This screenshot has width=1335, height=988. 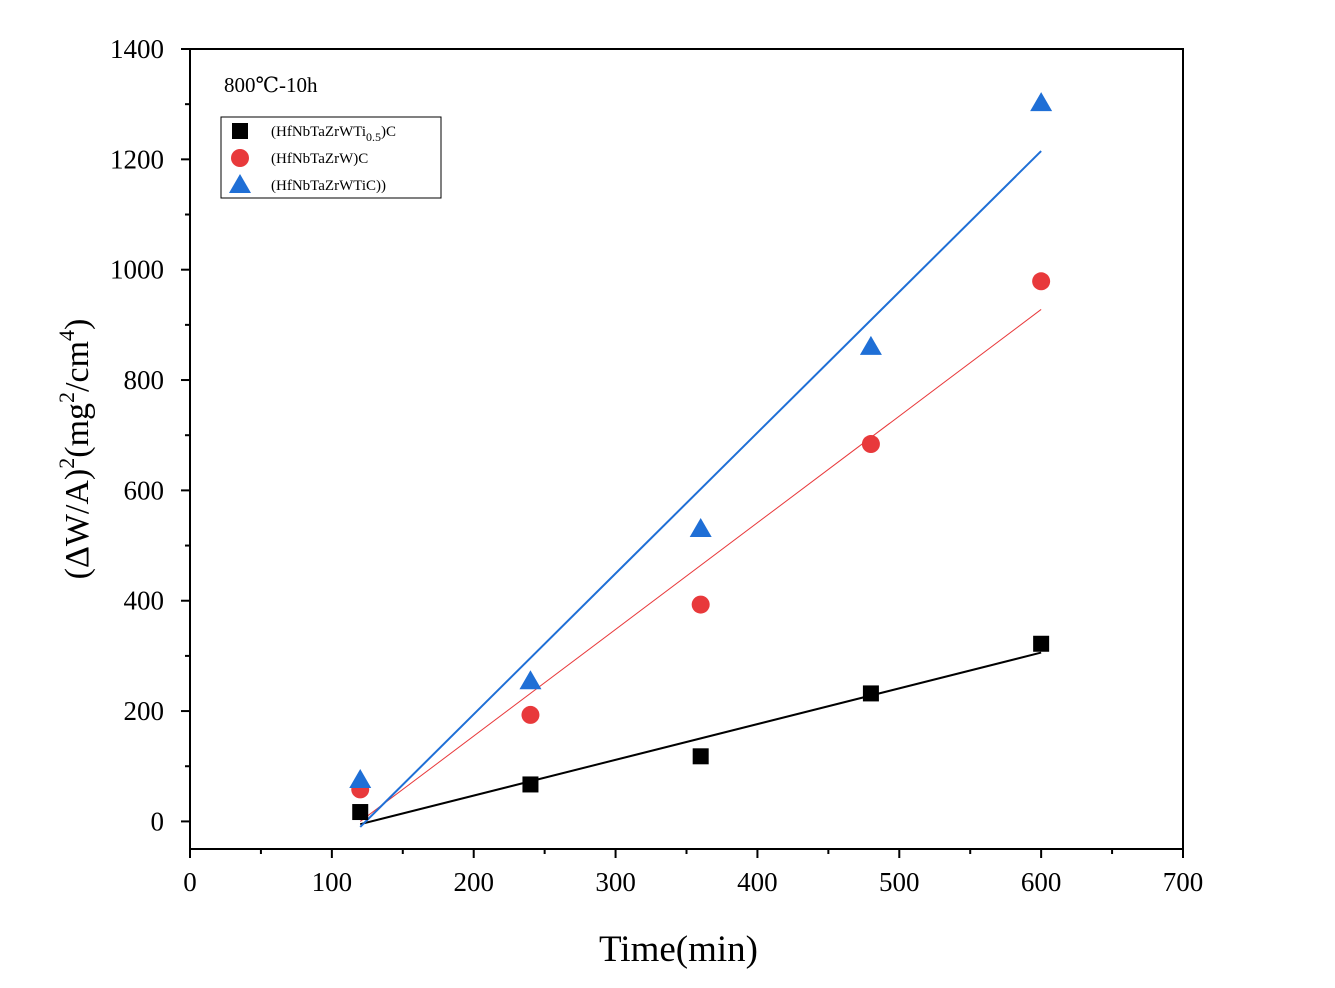 I want to click on y-axis-title-part: (ΔW/A), so click(x=77, y=524).